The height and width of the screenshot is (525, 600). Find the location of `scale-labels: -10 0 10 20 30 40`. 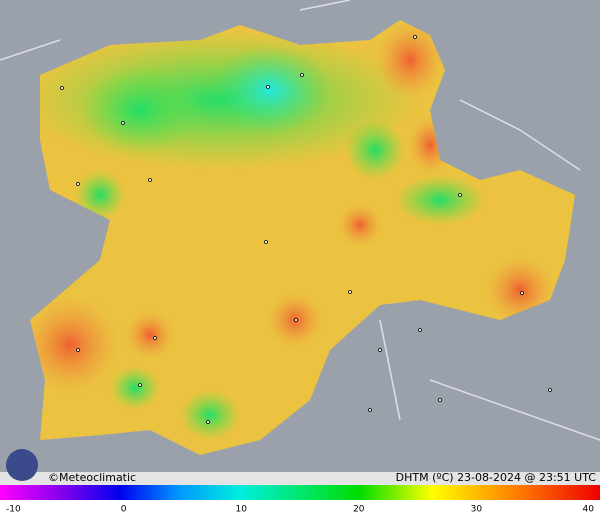

scale-labels: -10 0 10 20 30 40 is located at coordinates (300, 510).